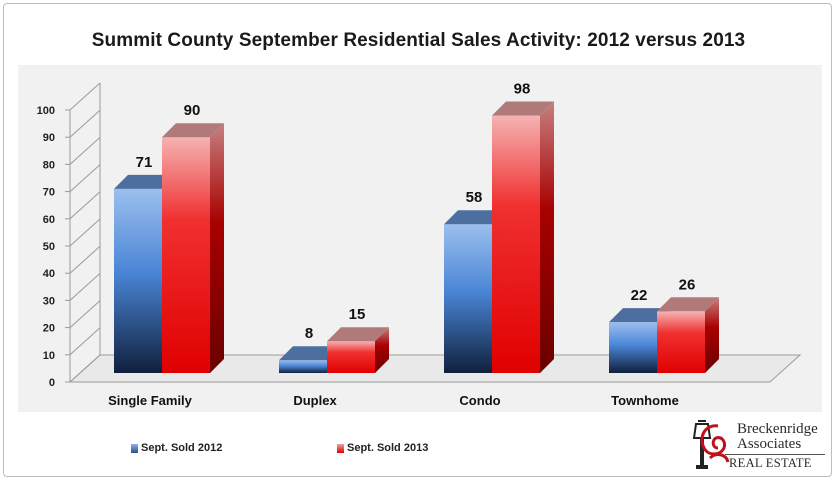 Image resolution: width=837 pixels, height=482 pixels. What do you see at coordinates (46, 111) in the screenshot?
I see `y-tick-label: 100` at bounding box center [46, 111].